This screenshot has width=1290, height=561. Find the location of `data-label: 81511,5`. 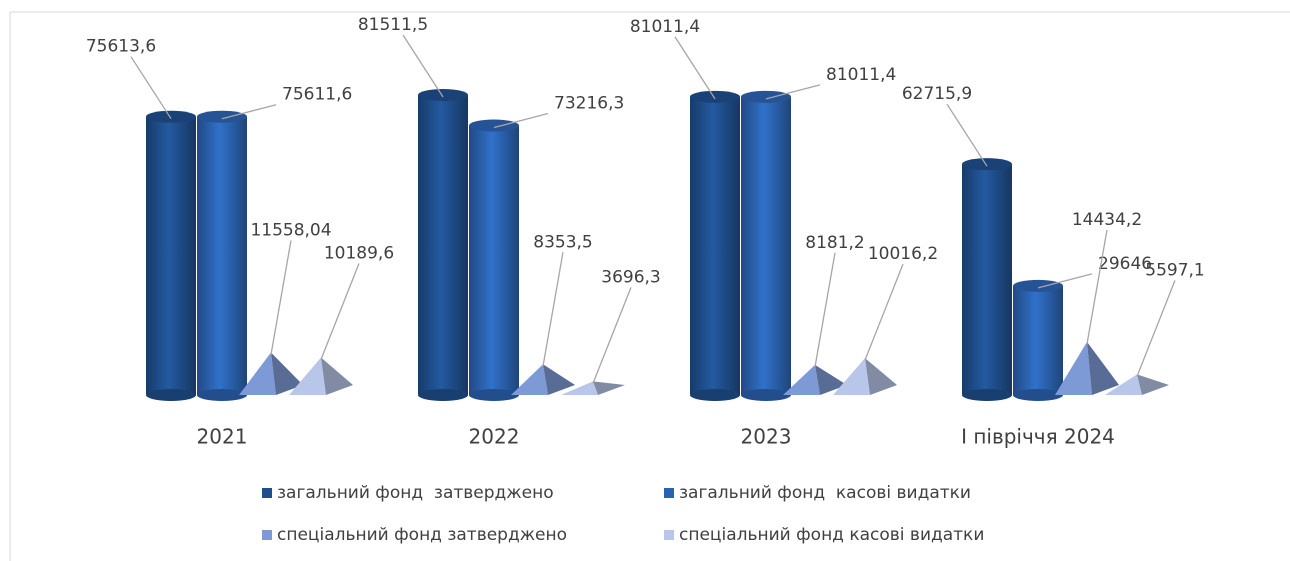

data-label: 81511,5 is located at coordinates (393, 25).